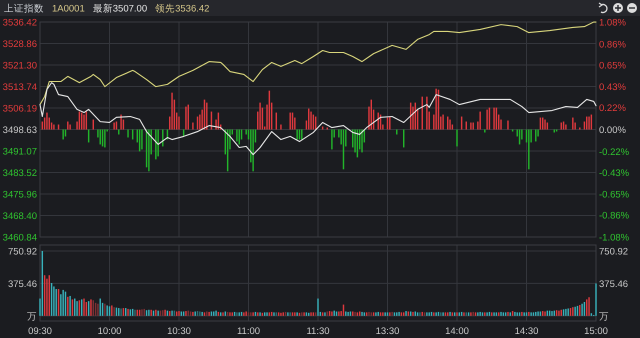 The image size is (640, 338). What do you see at coordinates (120, 8) in the screenshot?
I see `text: 最新3507.00` at bounding box center [120, 8].